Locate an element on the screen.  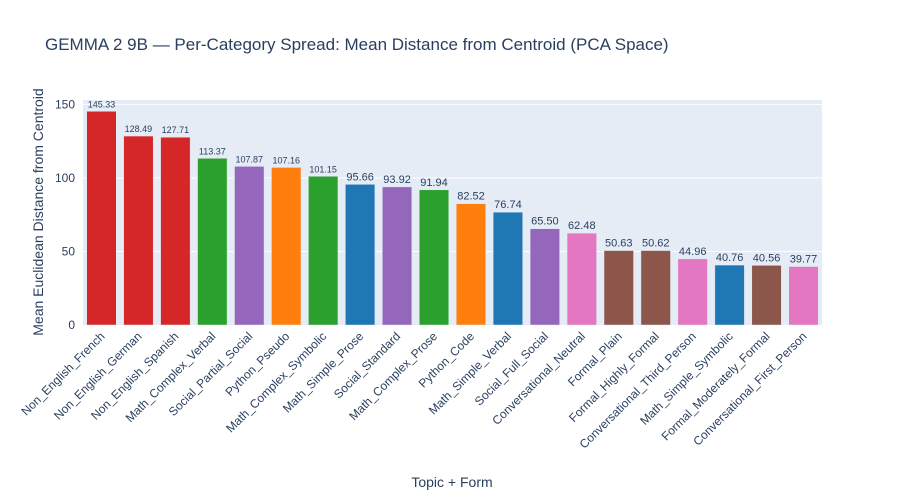
y-tick-label: 50 is located at coordinates (69, 251).